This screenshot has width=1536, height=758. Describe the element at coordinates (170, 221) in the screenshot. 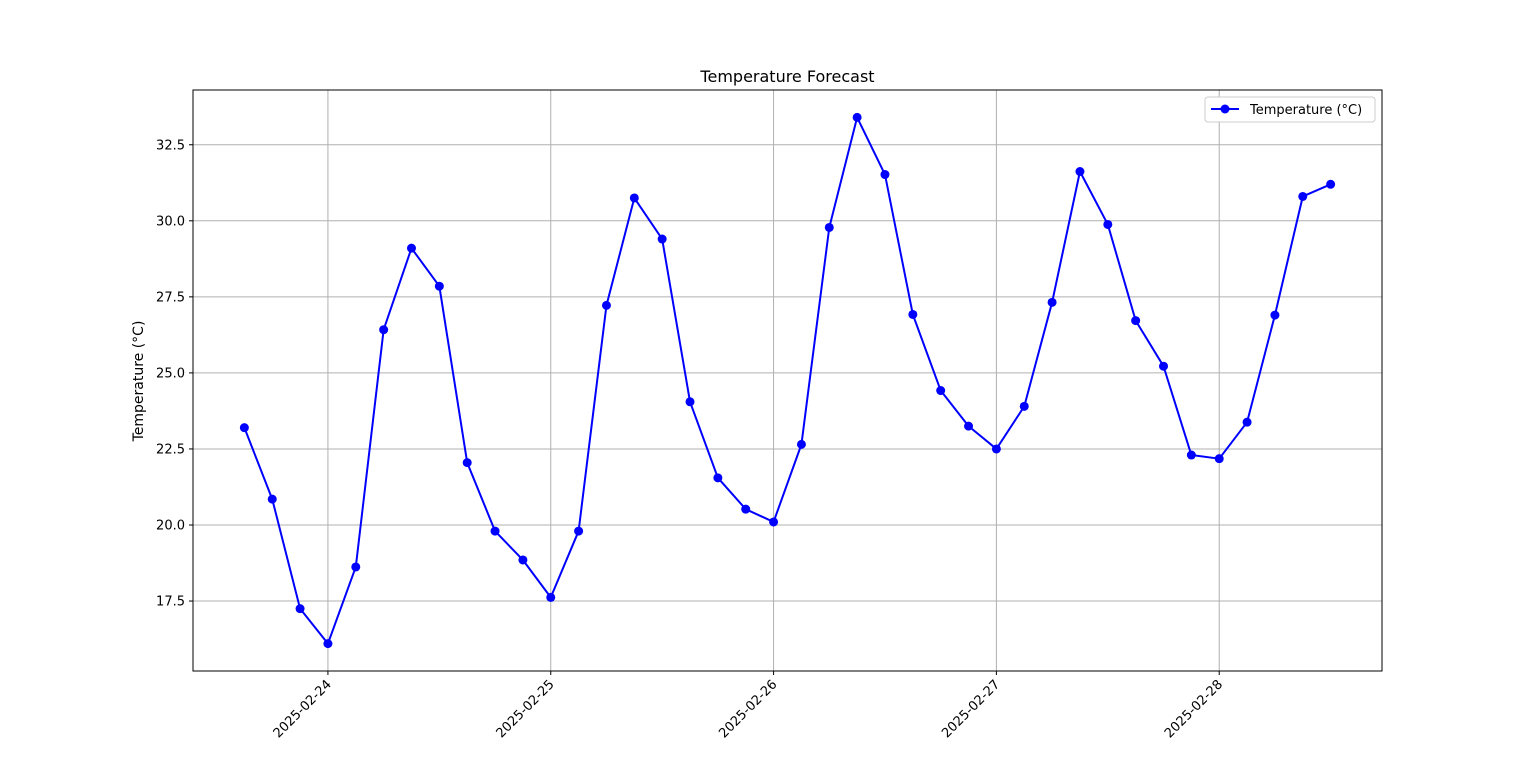

I see `y-tick-label: 30.0` at that location.